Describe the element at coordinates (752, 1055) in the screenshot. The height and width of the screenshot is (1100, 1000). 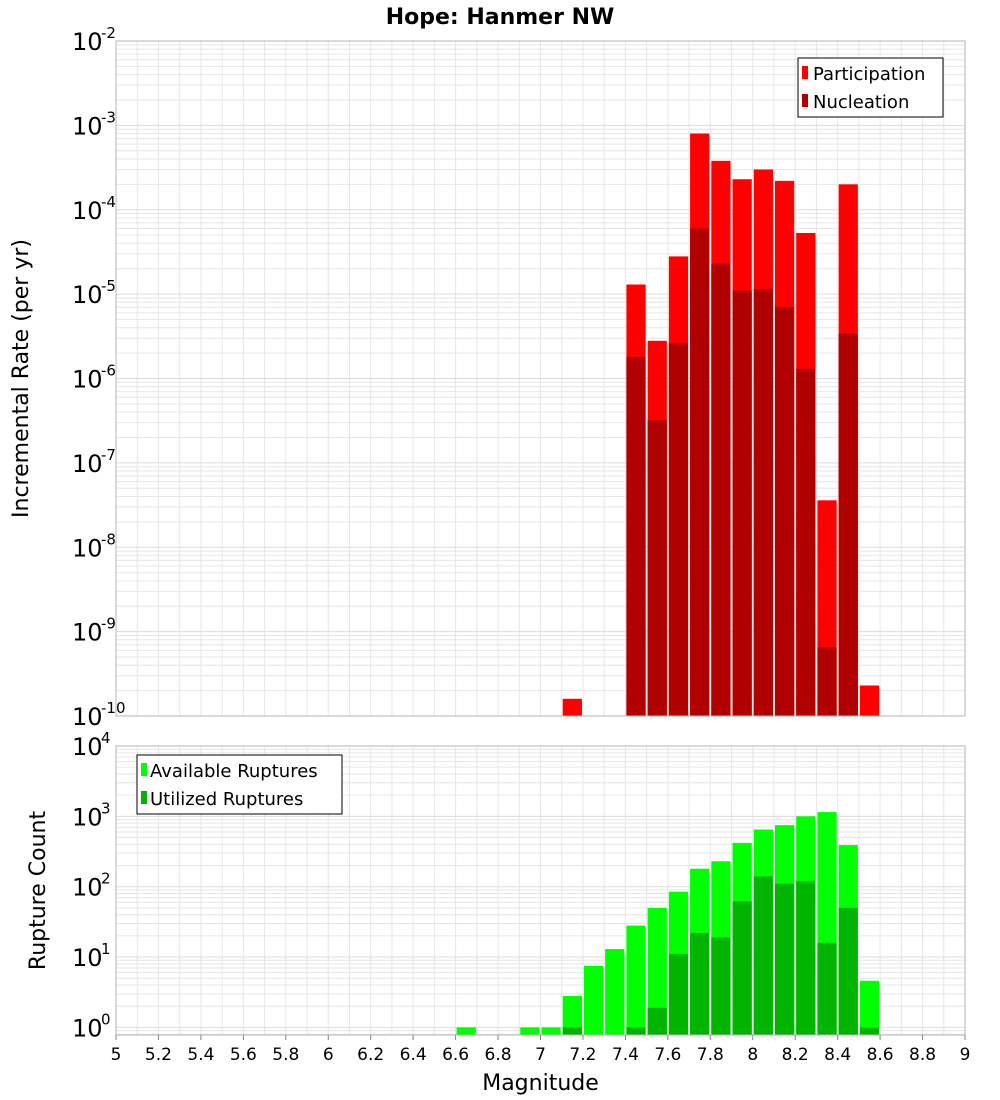
I see `x-tick-label: 8` at that location.